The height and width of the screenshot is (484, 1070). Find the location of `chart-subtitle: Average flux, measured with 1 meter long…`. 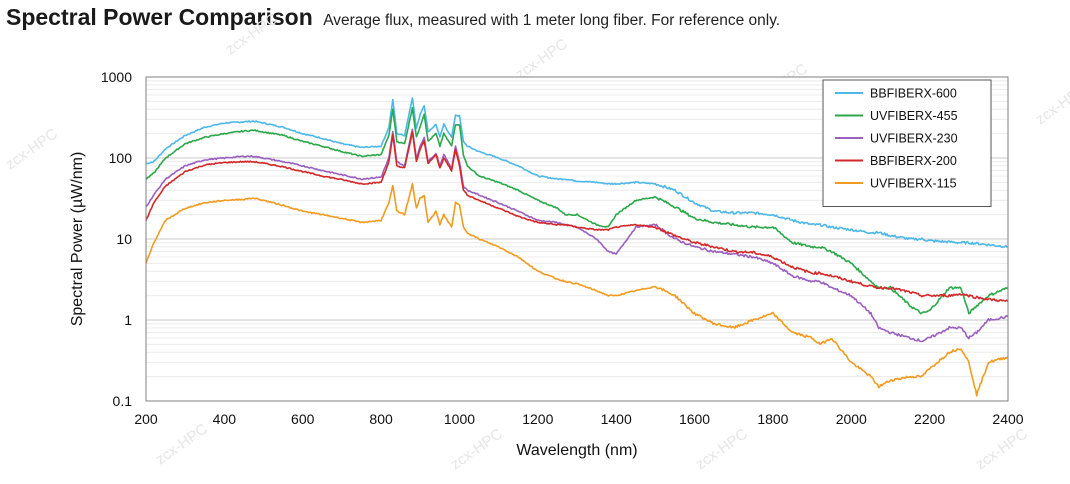

chart-subtitle: Average flux, measured with 1 meter long… is located at coordinates (552, 20).